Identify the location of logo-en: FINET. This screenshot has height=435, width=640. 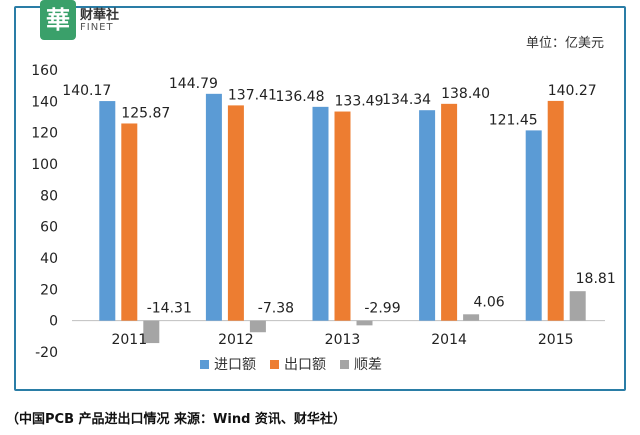
(97, 27).